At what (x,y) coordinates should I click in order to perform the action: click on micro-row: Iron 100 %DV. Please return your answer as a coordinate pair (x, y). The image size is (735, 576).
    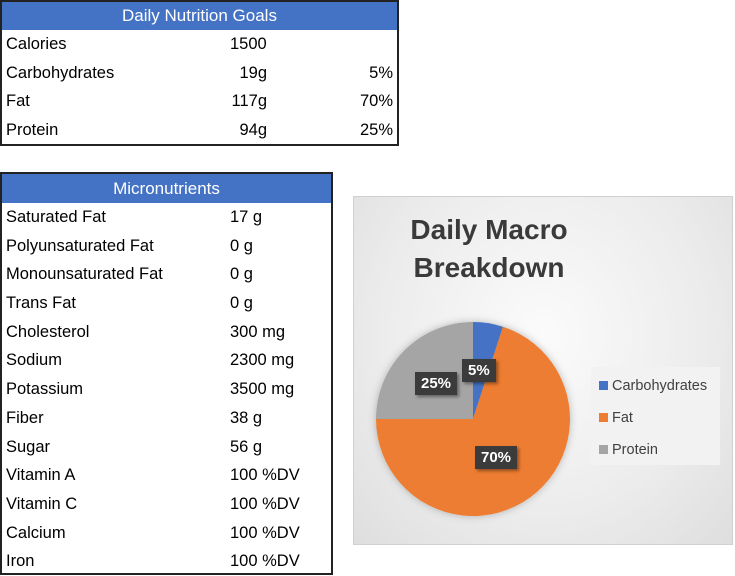
    Looking at the image, I should click on (166, 561).